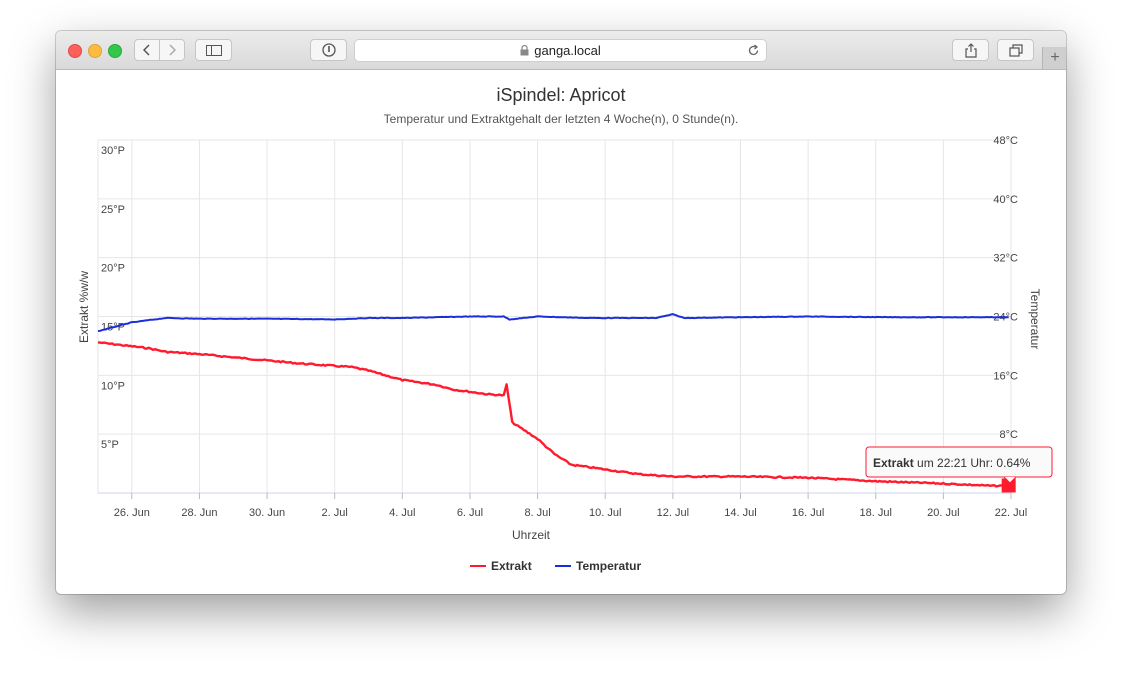  I want to click on sidebar-button, so click(213, 50).